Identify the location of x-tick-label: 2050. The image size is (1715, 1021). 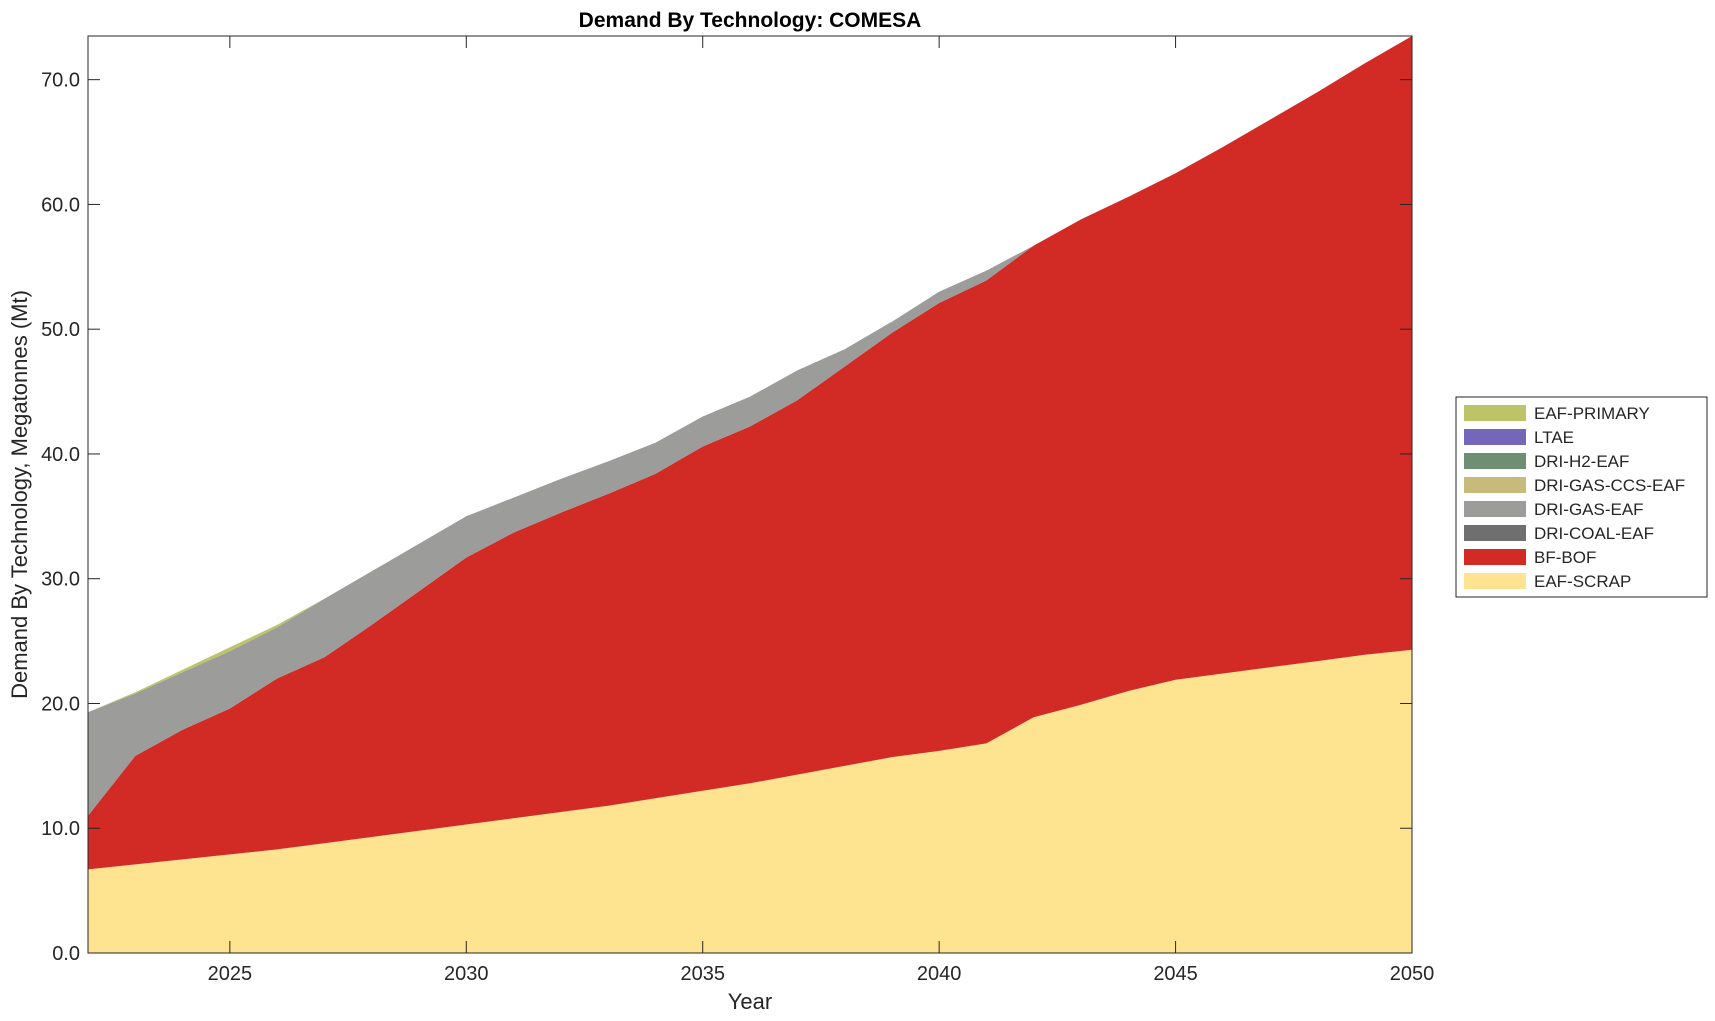
(1412, 974).